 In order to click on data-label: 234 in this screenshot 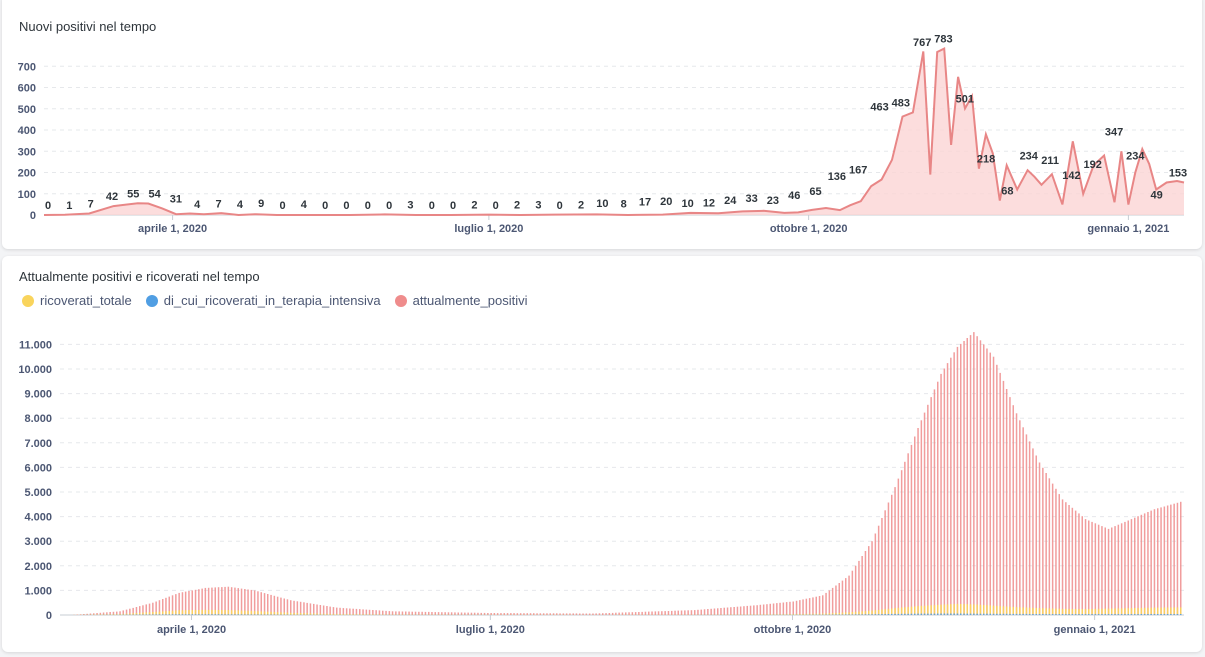, I will do `click(1029, 156)`.